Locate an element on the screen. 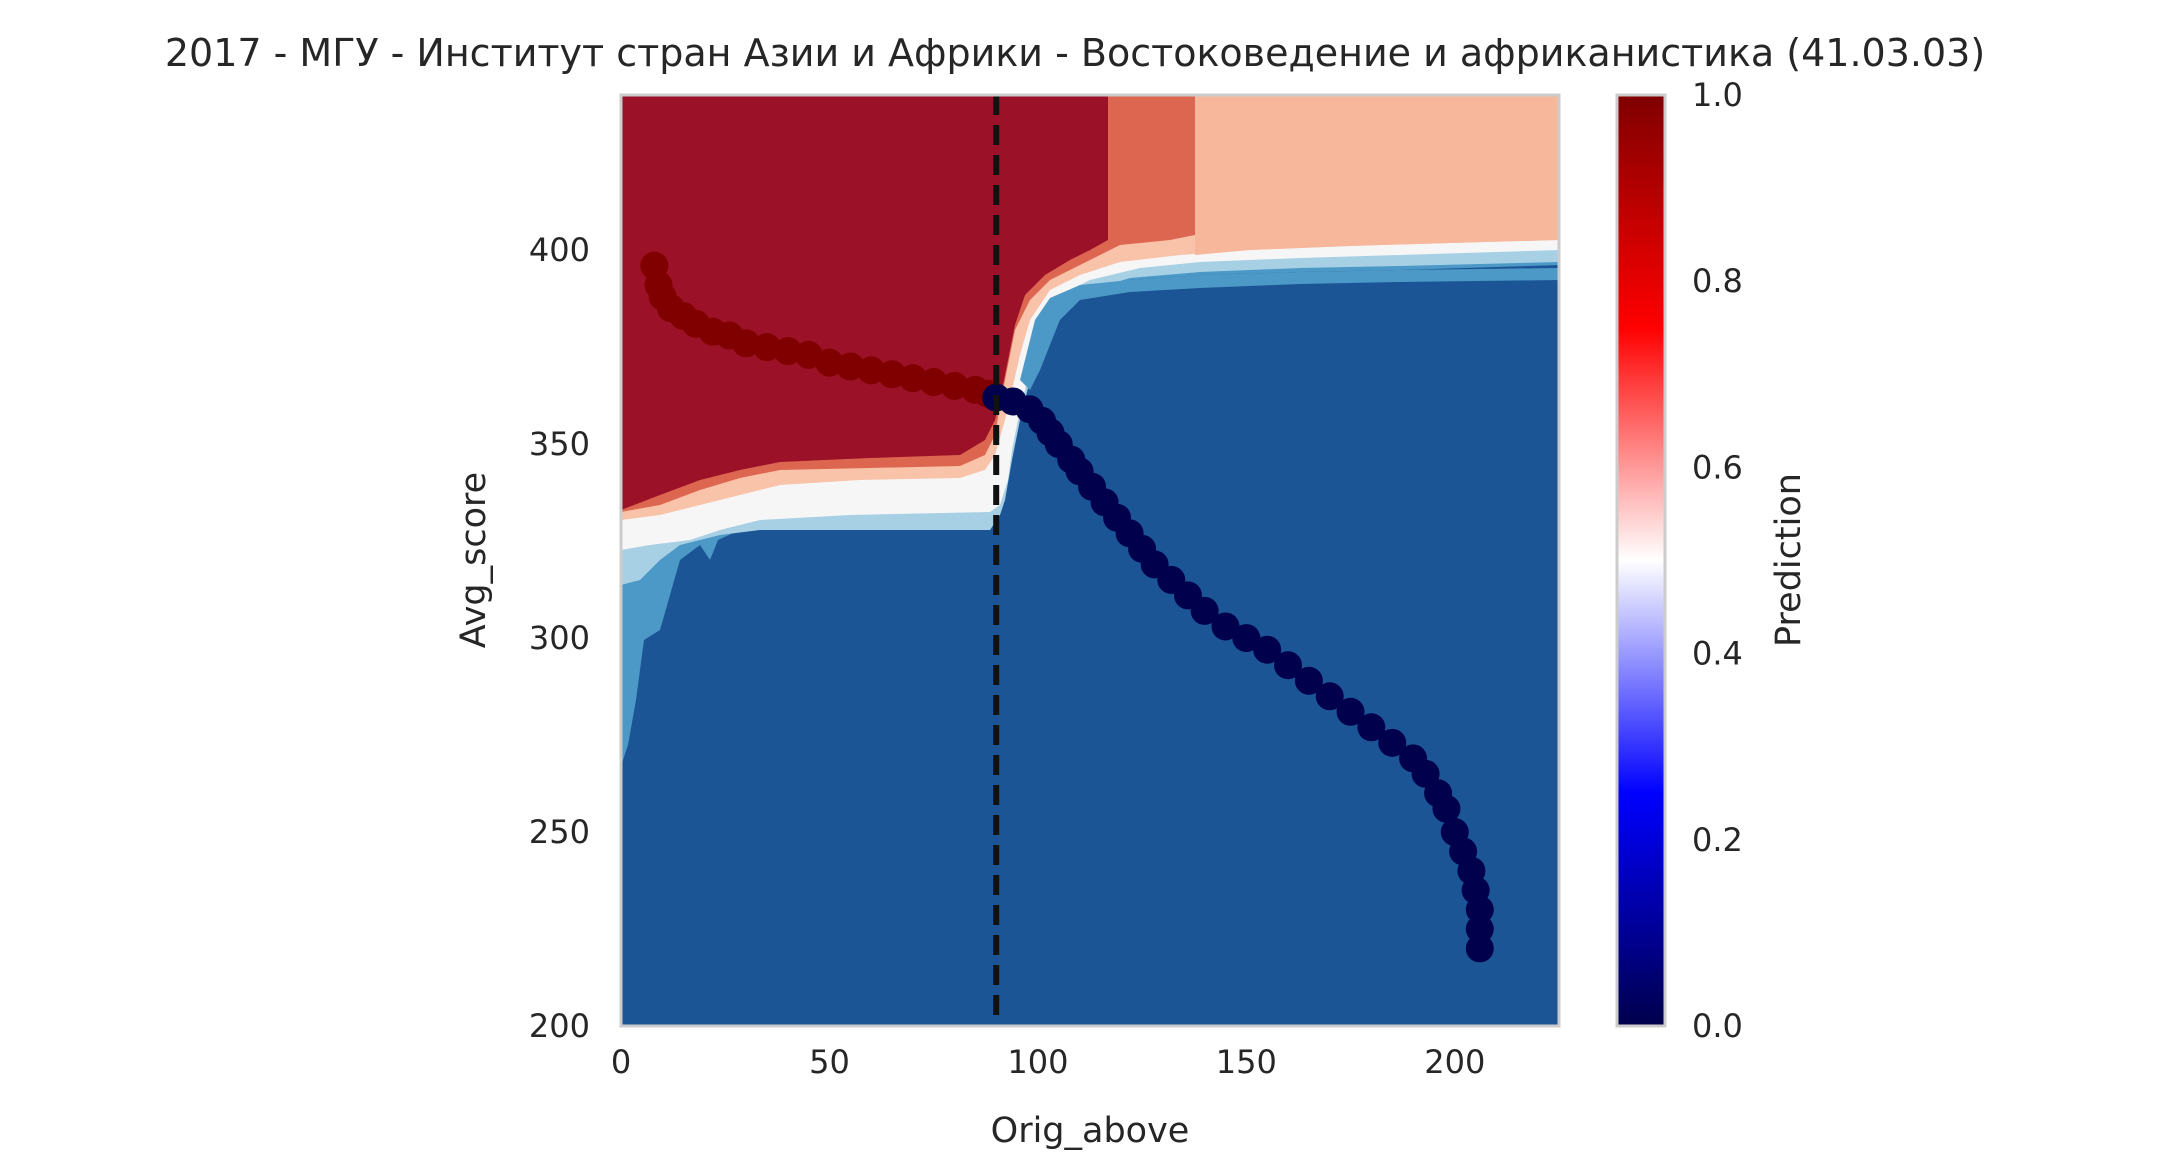 This screenshot has height=1173, width=2157. y-axis-label: Avg_score is located at coordinates (474, 560).